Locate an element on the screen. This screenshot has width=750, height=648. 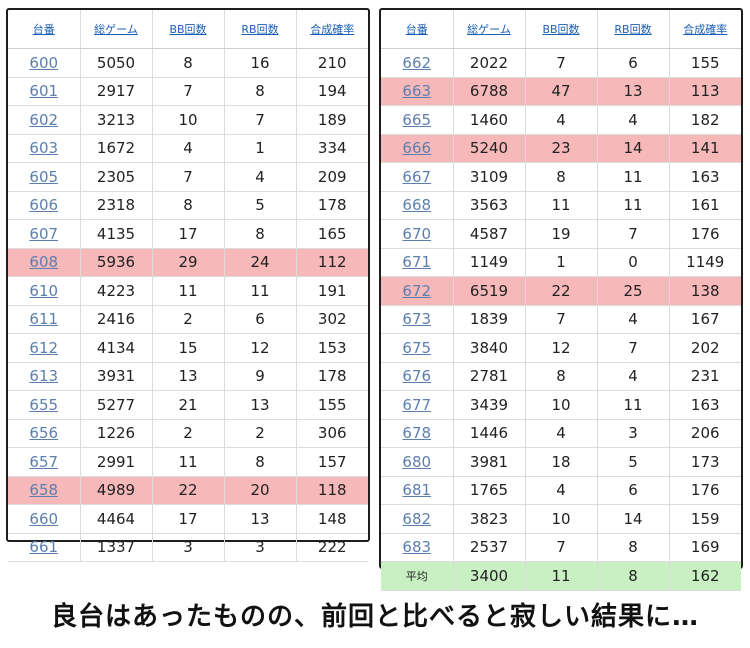
machine-number-link: 678 is located at coordinates (417, 433).